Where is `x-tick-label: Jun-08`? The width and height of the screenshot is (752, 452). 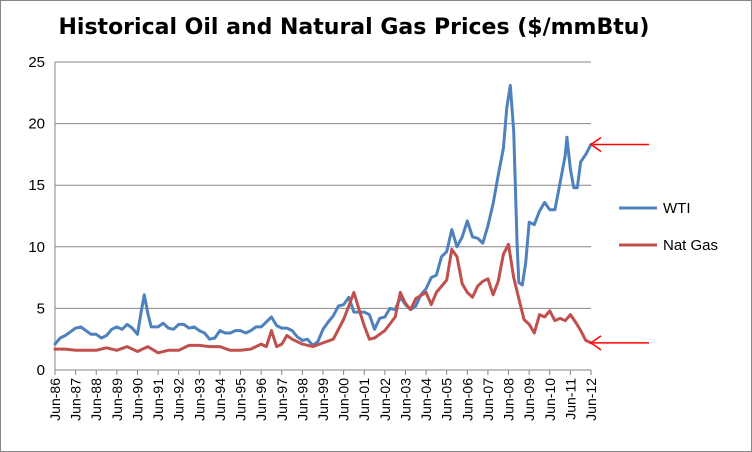
x-tick-label: Jun-08 is located at coordinates (509, 399).